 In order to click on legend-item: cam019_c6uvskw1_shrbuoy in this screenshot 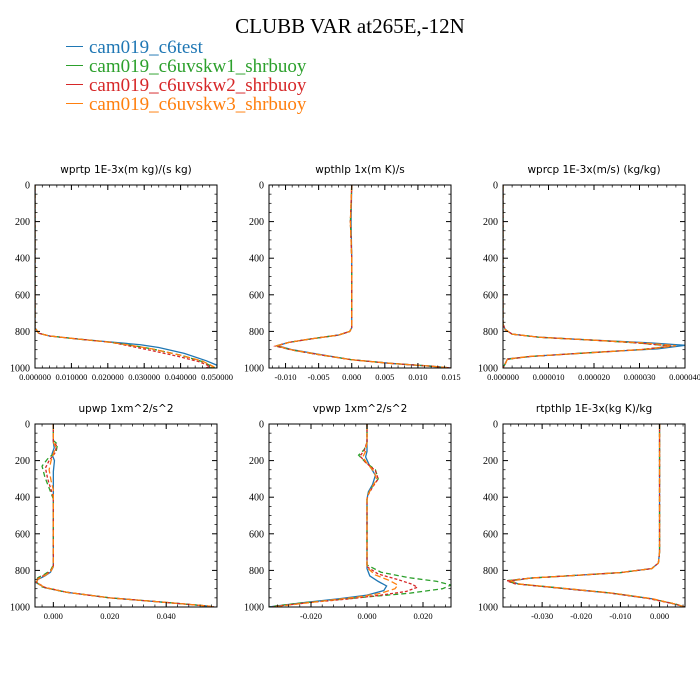, I will do `click(186, 66)`.